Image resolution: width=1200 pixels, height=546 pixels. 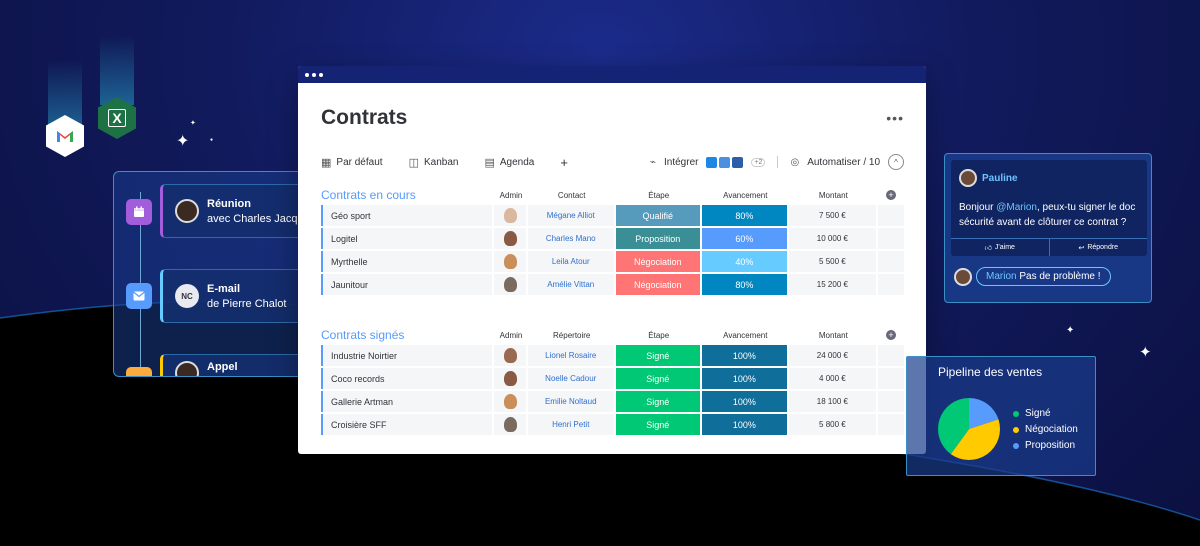 What do you see at coordinates (832, 355) in the screenshot?
I see `amount-cell: 24 000 €` at bounding box center [832, 355].